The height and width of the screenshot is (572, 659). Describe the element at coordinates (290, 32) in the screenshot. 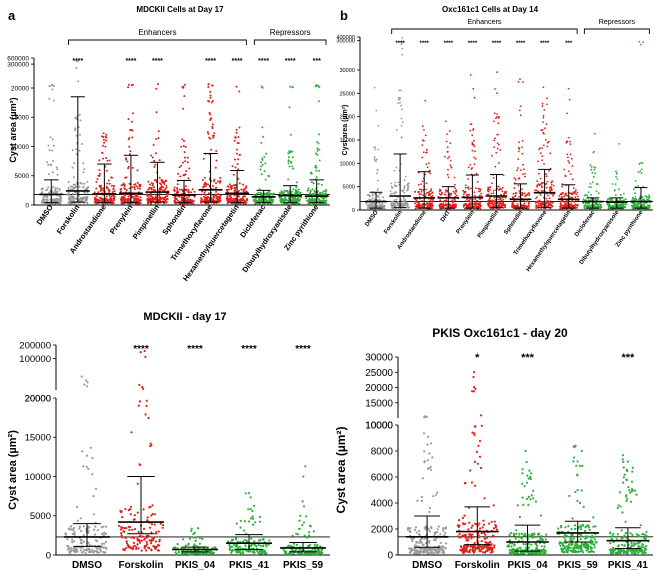

I see `group-label: Repressors` at that location.